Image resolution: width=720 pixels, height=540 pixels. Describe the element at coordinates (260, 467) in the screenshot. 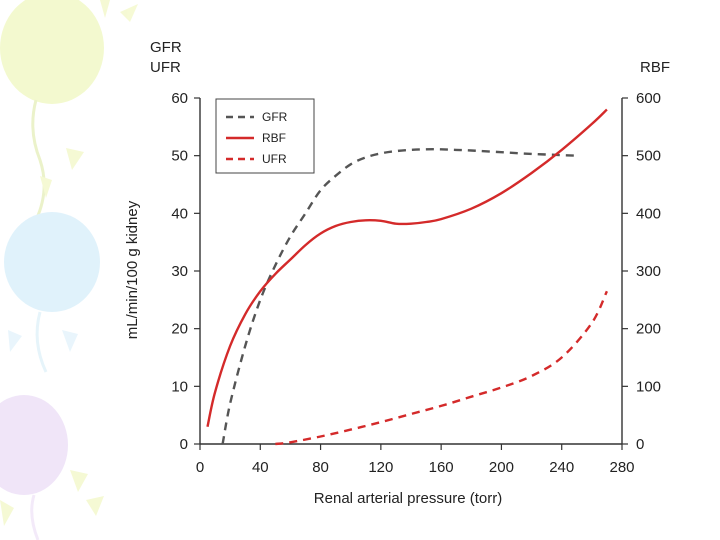

I see `x-tick-label: 40` at that location.